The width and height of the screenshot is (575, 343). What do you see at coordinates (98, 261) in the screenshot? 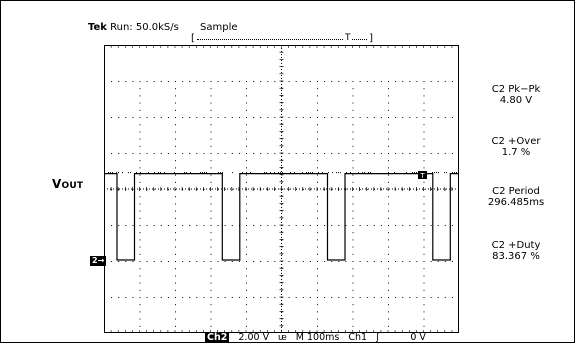
I see `ch2-ground-marker: 2→` at bounding box center [98, 261].